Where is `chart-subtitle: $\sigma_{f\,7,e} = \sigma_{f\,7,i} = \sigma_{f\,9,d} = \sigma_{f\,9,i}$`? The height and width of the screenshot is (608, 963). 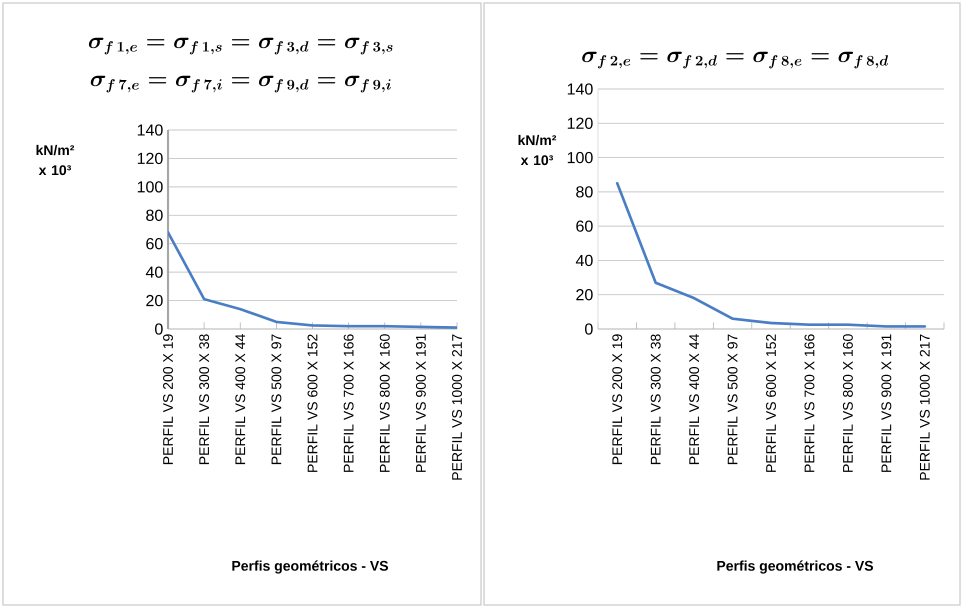 chart-subtitle: $\sigma_{f\,7,e} = \sigma_{f\,7,i} = \sigma_{f\,9,d} = \sigma_{f\,9,i}$ is located at coordinates (240, 84).